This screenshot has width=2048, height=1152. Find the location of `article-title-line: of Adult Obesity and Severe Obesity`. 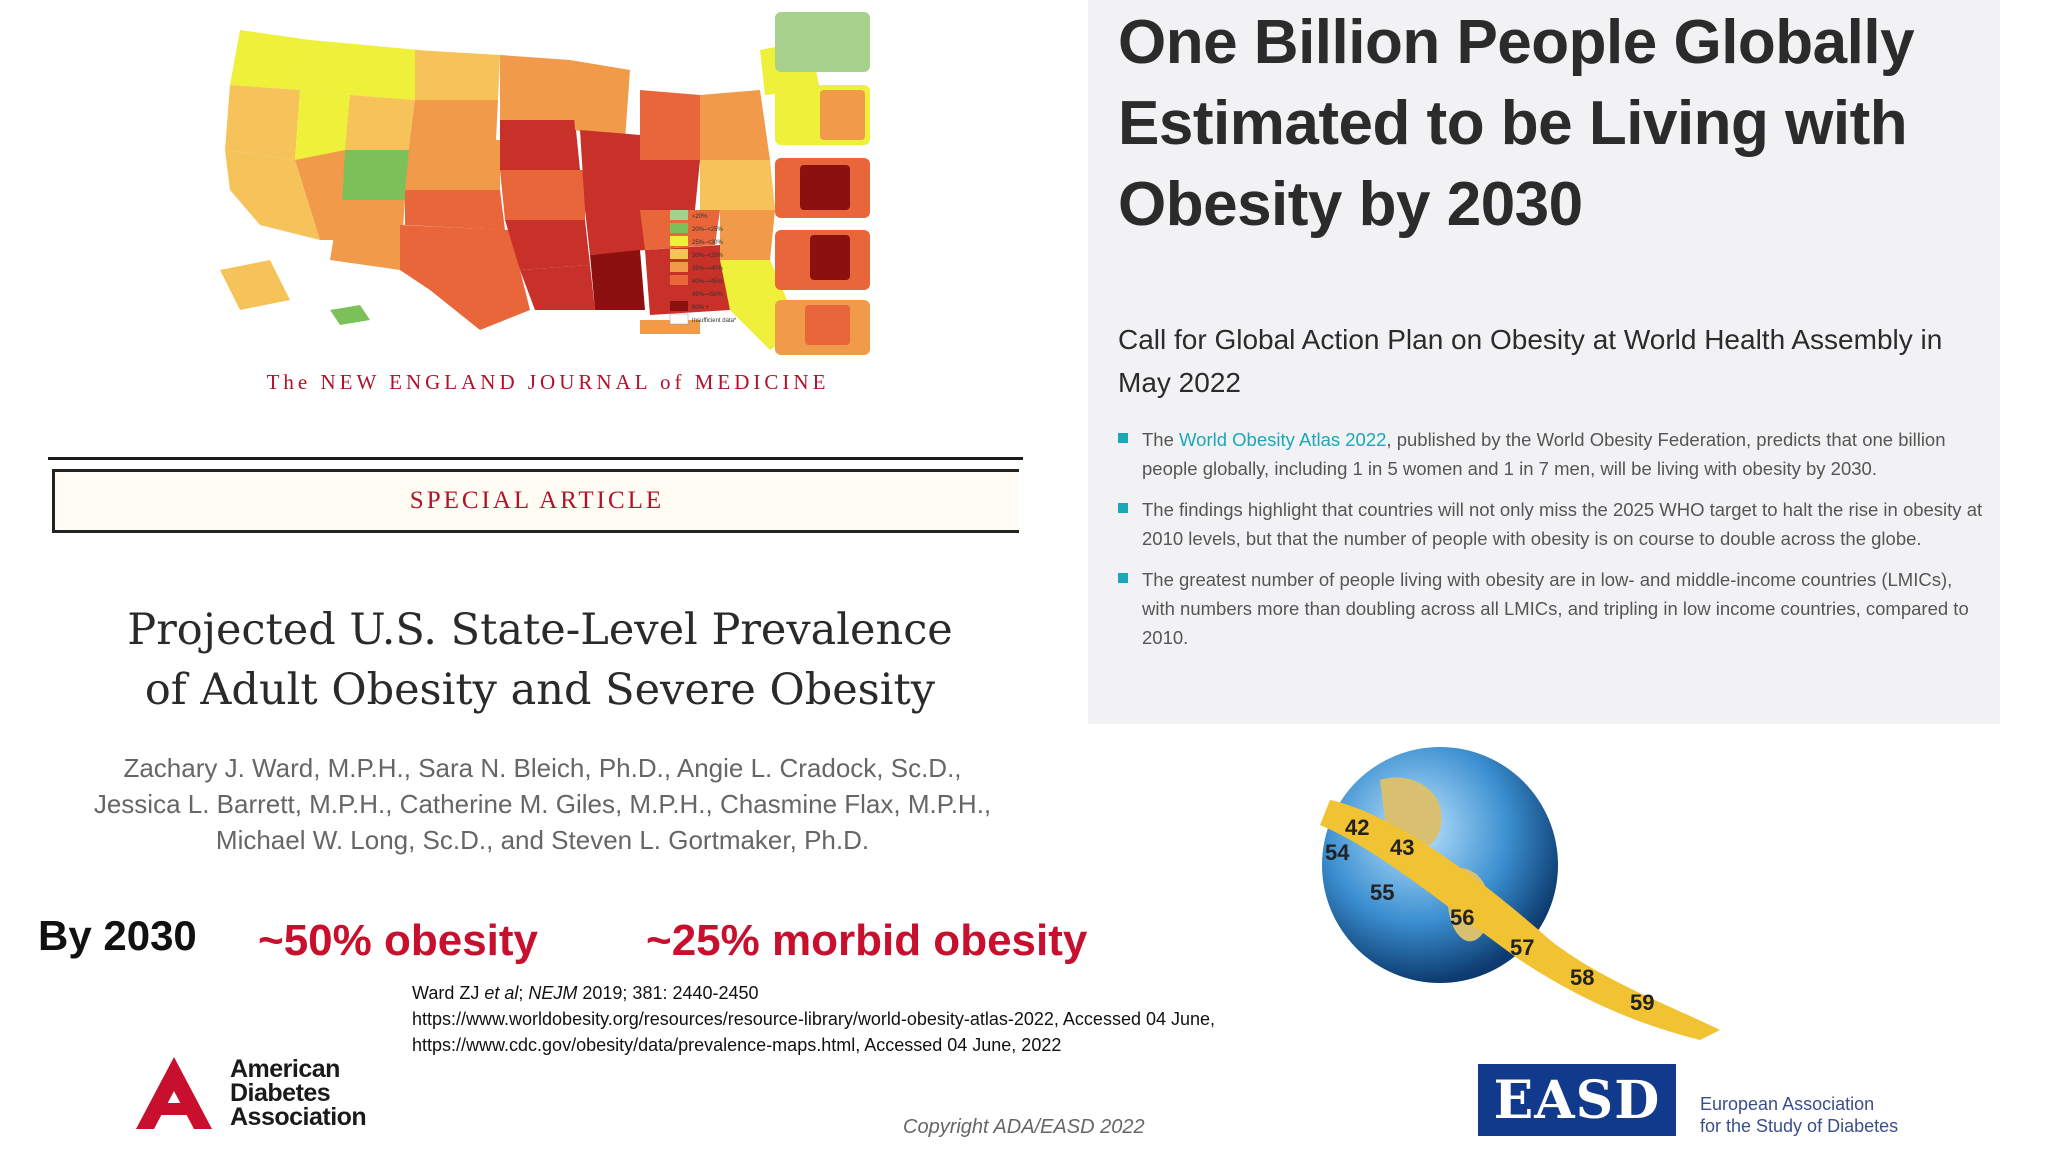

article-title-line: of Adult Obesity and Severe Obesity is located at coordinates (540, 690).